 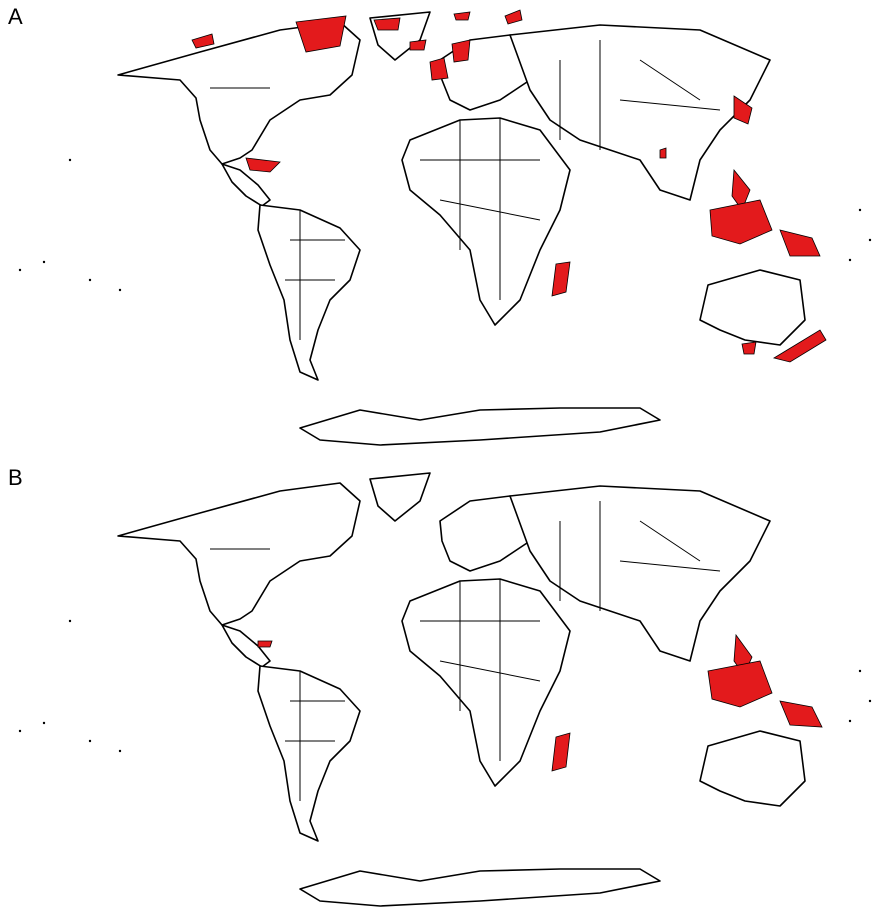 I want to click on pacific-islands-b, so click(x=445, y=686).